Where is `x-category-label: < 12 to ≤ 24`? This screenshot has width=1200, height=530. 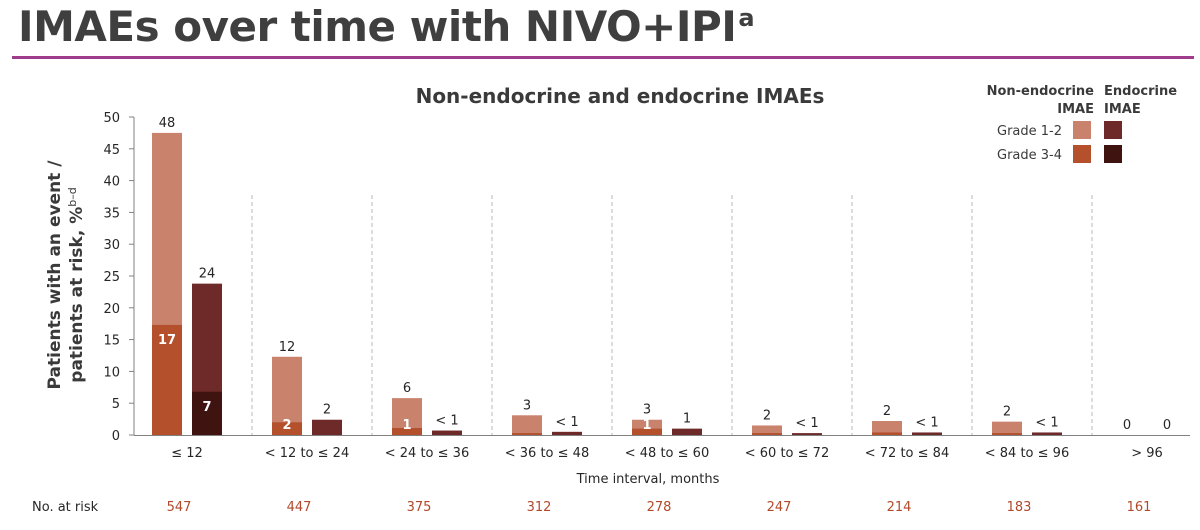 x-category-label: < 12 to ≤ 24 is located at coordinates (307, 453).